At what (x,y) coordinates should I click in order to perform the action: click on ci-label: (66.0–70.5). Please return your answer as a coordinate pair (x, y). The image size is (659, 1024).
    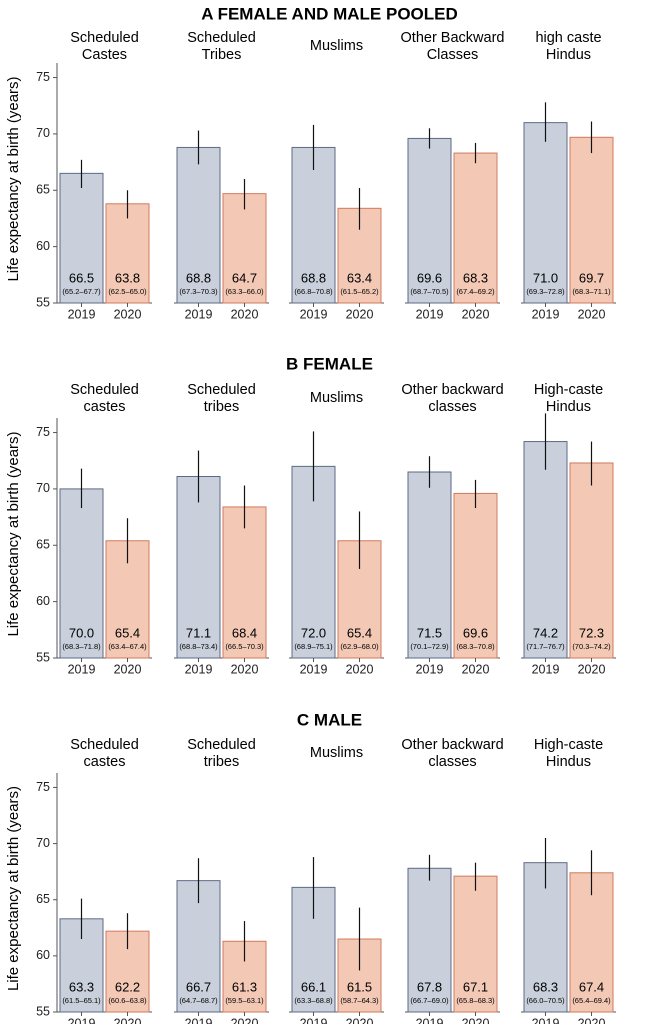
    Looking at the image, I should click on (545, 1000).